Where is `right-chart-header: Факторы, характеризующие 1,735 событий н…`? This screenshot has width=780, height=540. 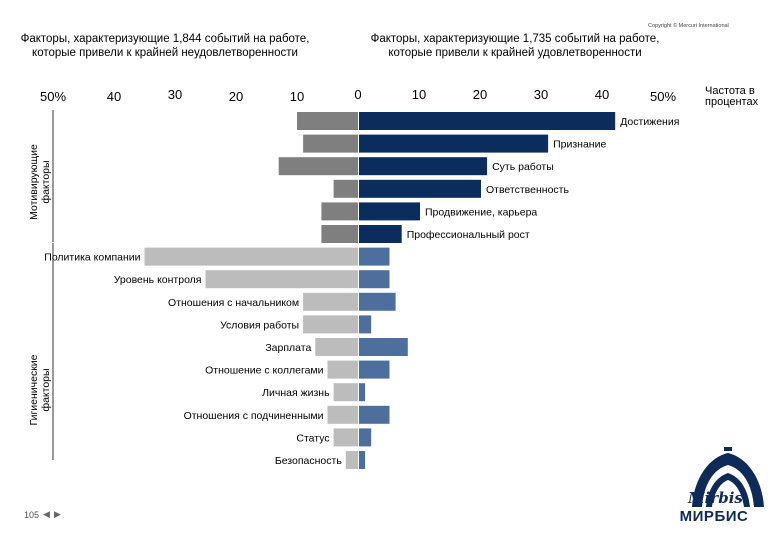 right-chart-header: Факторы, характеризующие 1,735 событий н… is located at coordinates (515, 46).